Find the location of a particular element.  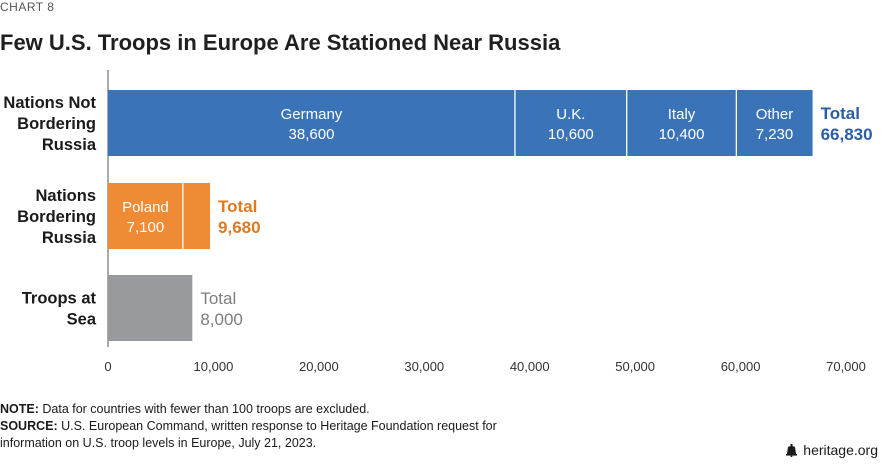

category-label: Nations Not Bordering Russia is located at coordinates (49, 124).